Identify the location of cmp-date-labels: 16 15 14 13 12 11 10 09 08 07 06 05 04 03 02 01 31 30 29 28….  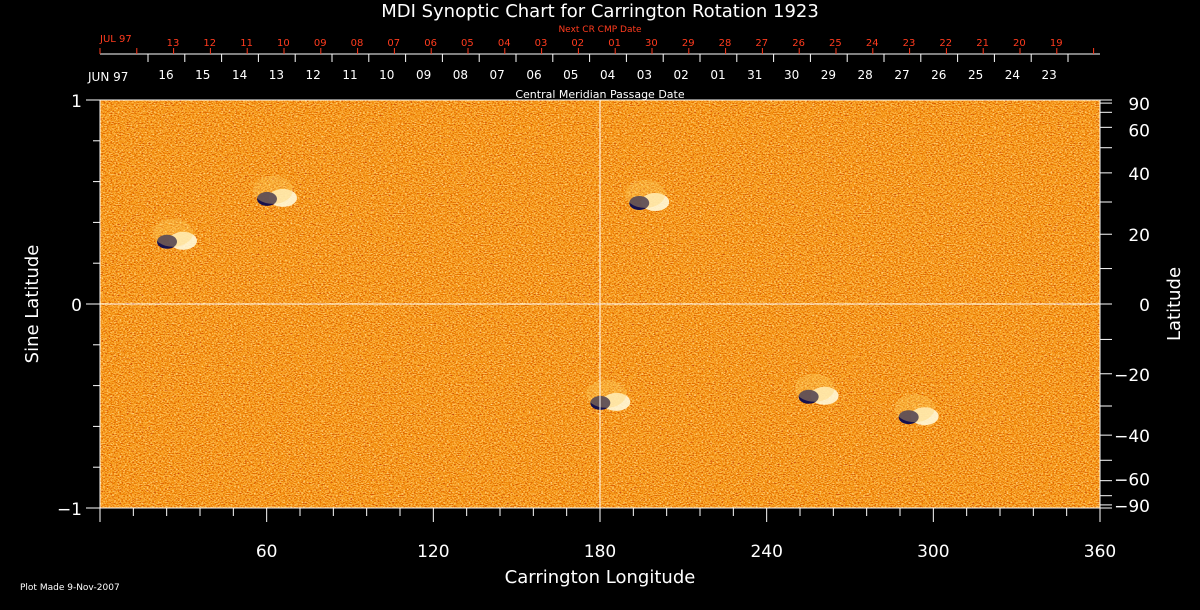
(608, 68).